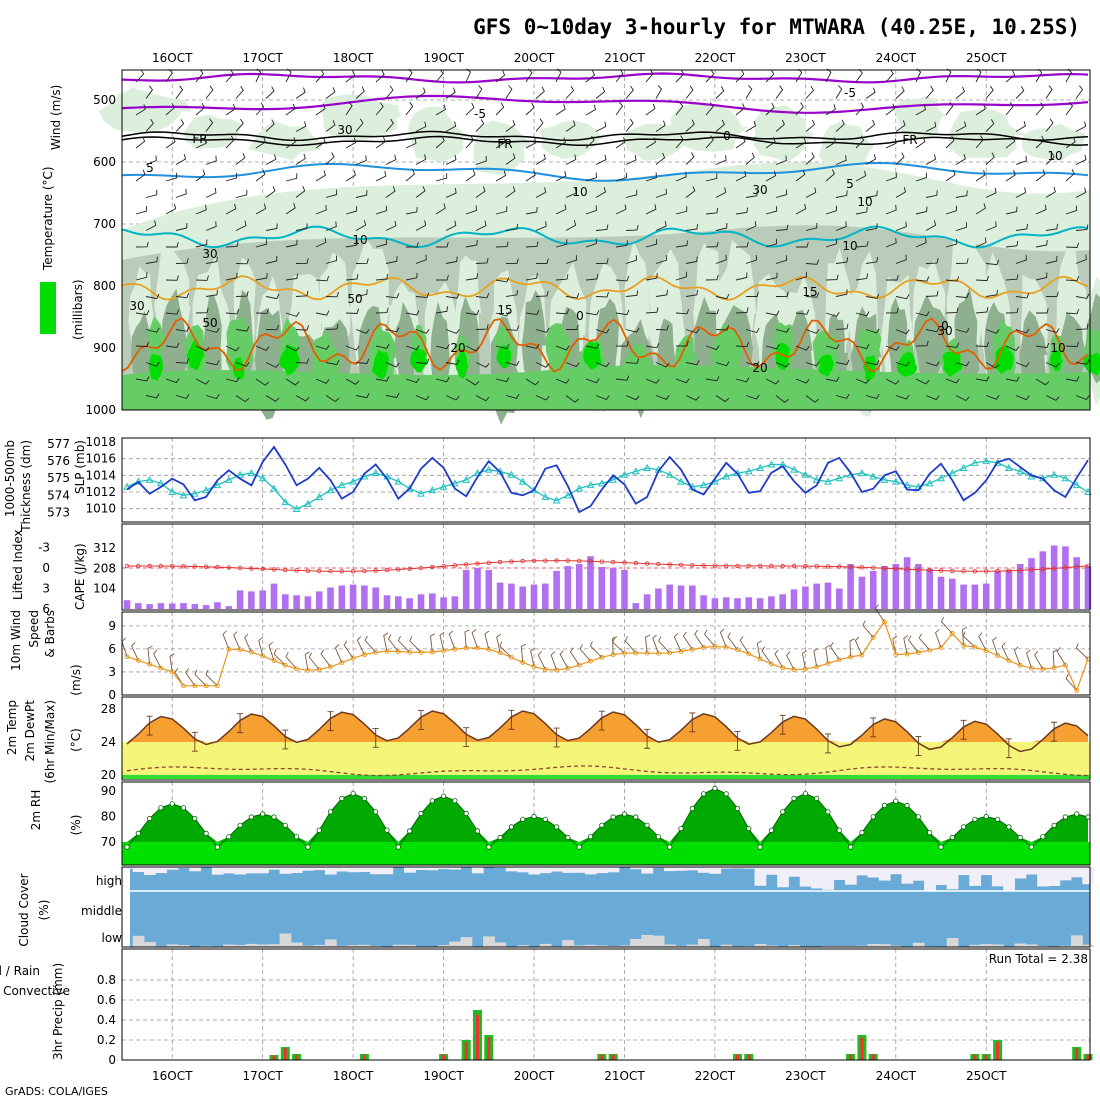 The image size is (1100, 1100). I want to click on slp-ylabel: SLP (mb), so click(80, 467).